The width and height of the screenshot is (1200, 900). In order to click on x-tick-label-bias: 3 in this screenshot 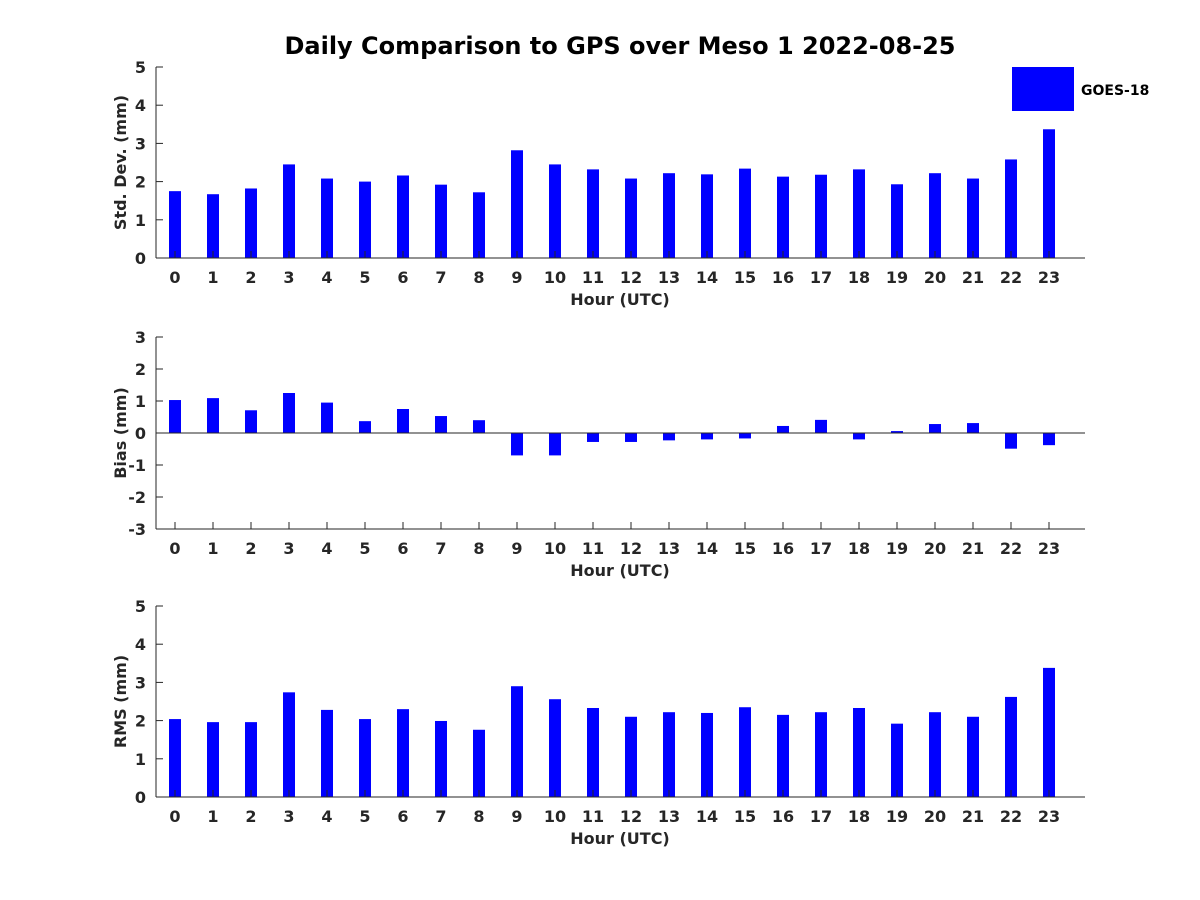, I will do `click(288, 548)`.